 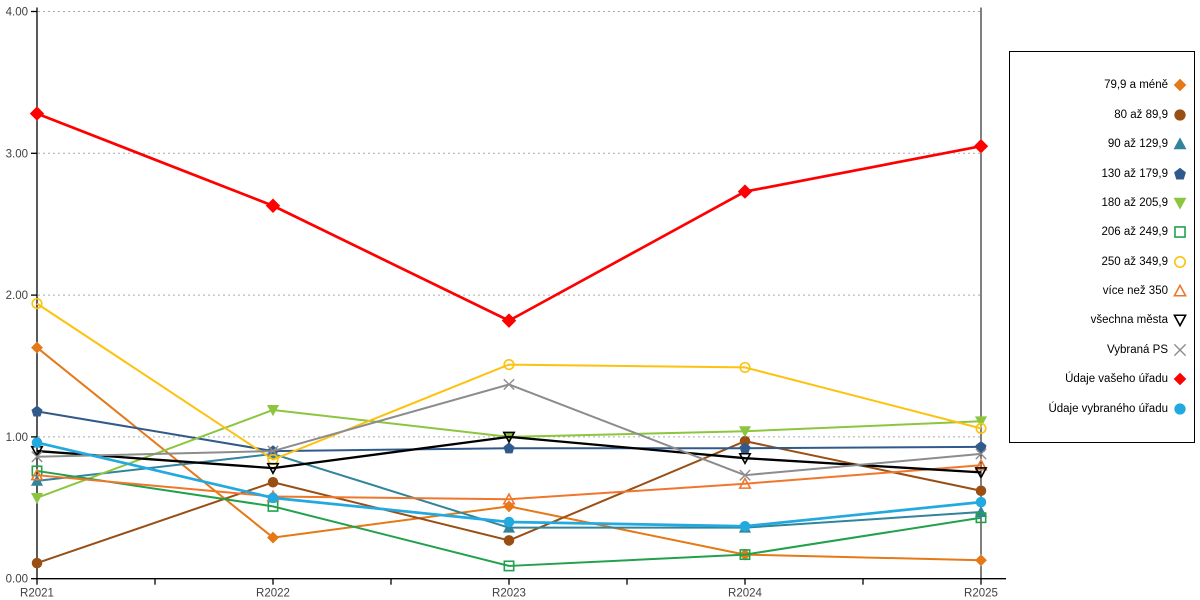 I want to click on legend-item-label: 206 až 249,9, so click(x=1134, y=232).